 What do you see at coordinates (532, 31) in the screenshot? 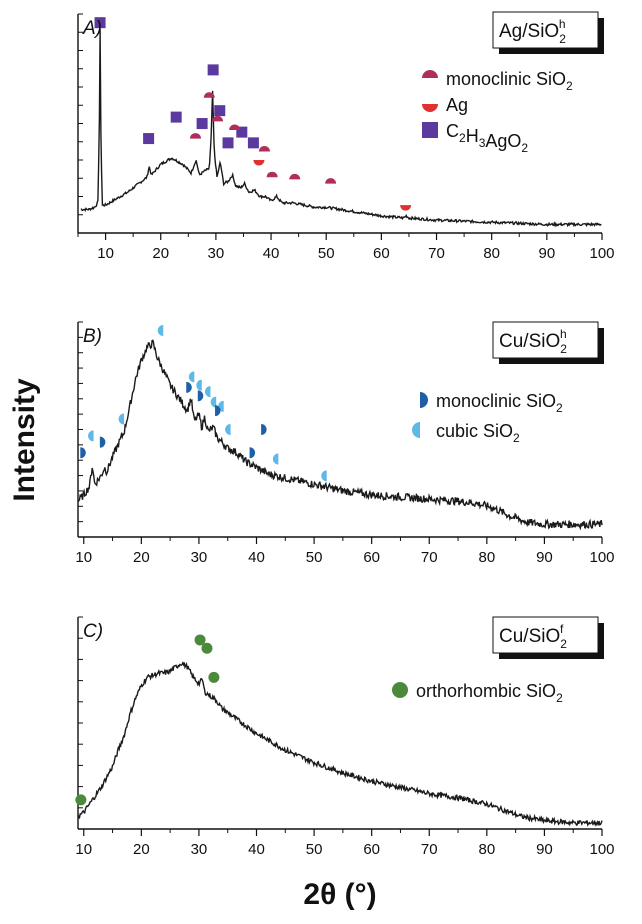
I see `sample-label: Ag/SiO2h` at bounding box center [532, 31].